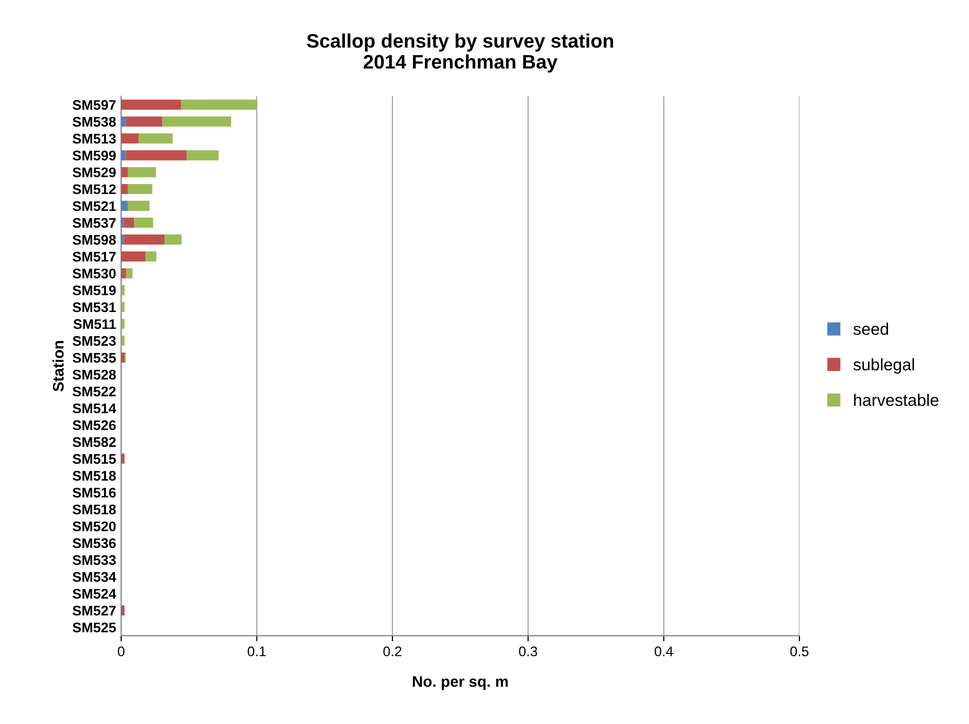 The height and width of the screenshot is (724, 969). Describe the element at coordinates (94, 526) in the screenshot. I see `y-tick-label: SM520` at that location.